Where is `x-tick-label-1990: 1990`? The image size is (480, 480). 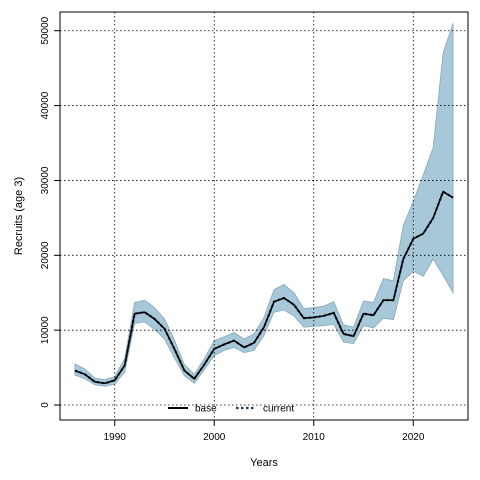 x-tick-label-1990: 1990 is located at coordinates (115, 437).